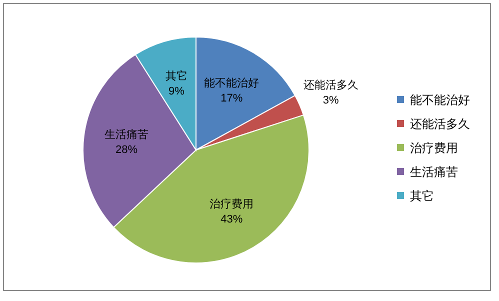 This screenshot has width=499, height=301. What do you see at coordinates (176, 76) in the screenshot?
I see `slice-label: 其它` at bounding box center [176, 76].